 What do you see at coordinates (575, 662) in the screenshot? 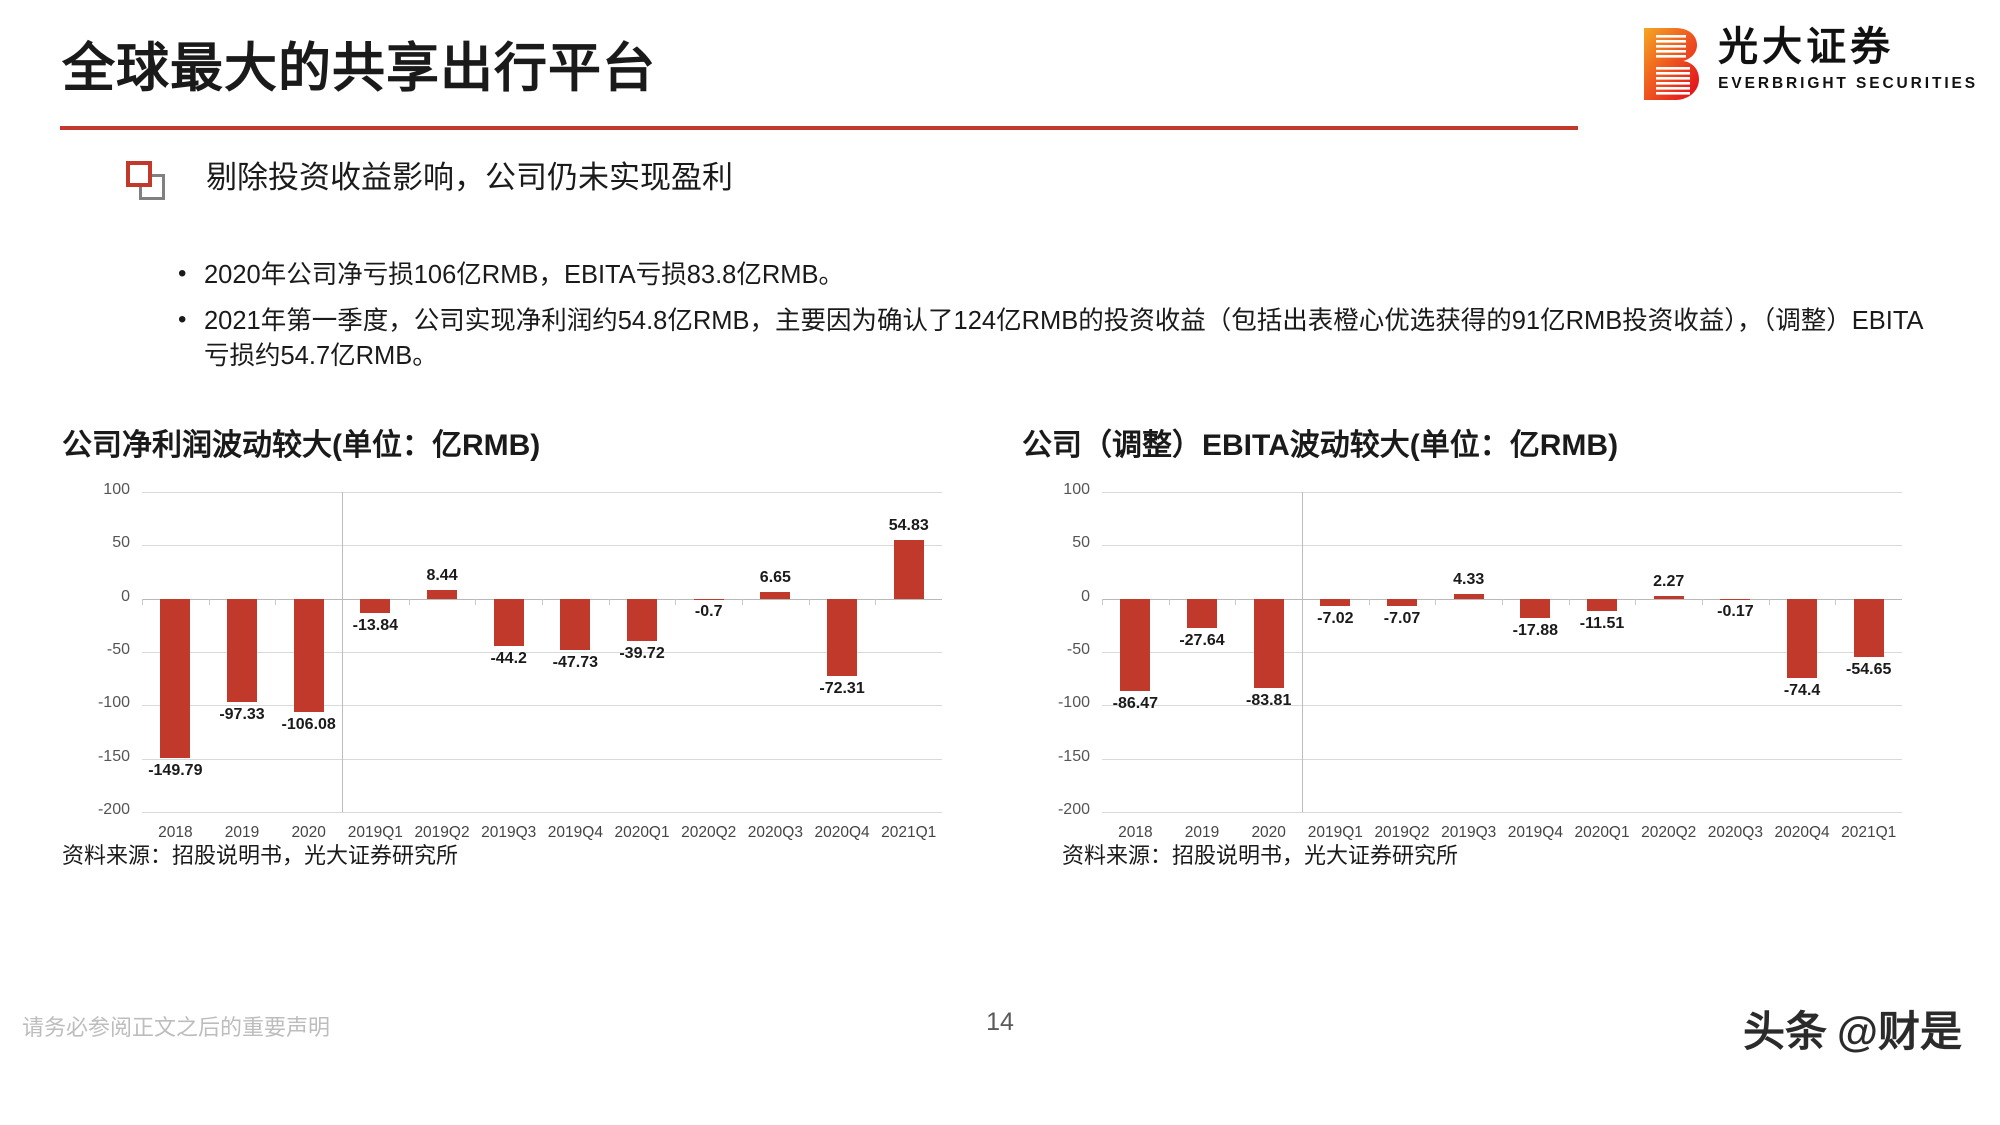
I see `bar-value-label: -47.73` at bounding box center [575, 662].